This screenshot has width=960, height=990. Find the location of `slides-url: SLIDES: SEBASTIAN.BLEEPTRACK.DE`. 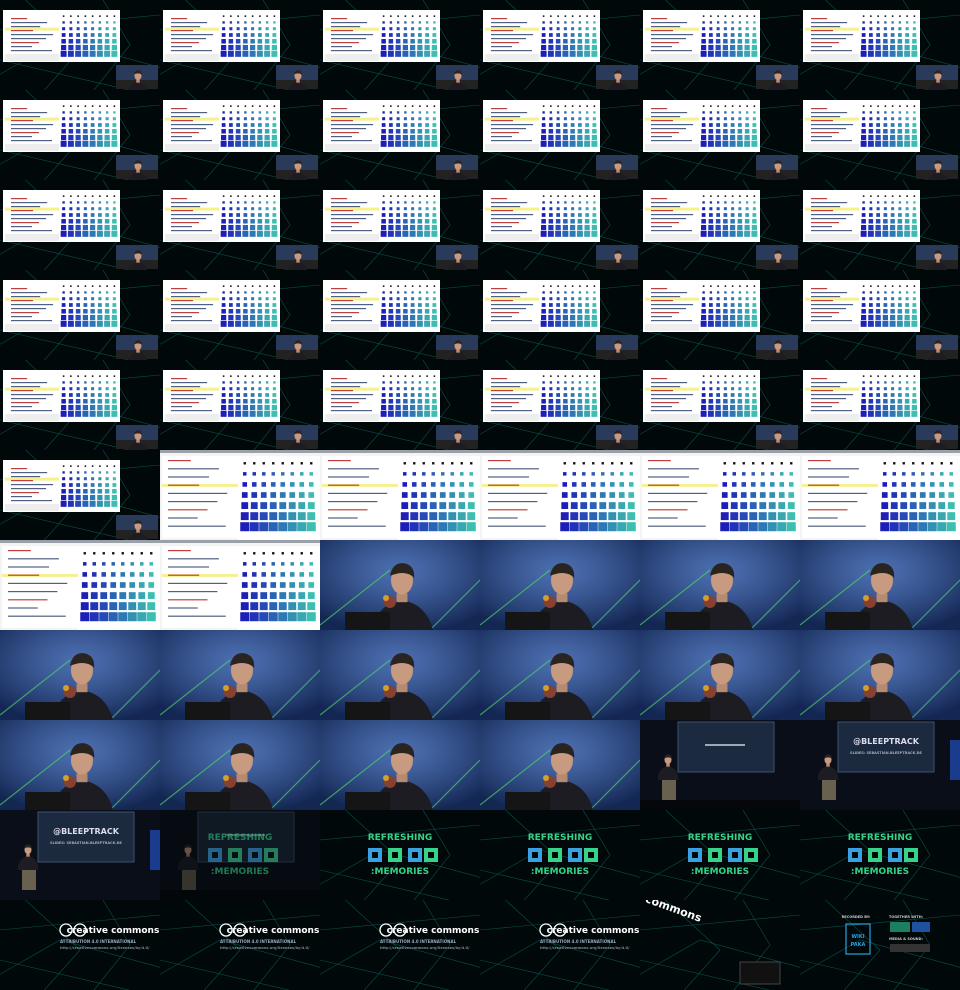

slides-url: SLIDES: SEBASTIAN.BLEEPTRACK.DE is located at coordinates (886, 753).